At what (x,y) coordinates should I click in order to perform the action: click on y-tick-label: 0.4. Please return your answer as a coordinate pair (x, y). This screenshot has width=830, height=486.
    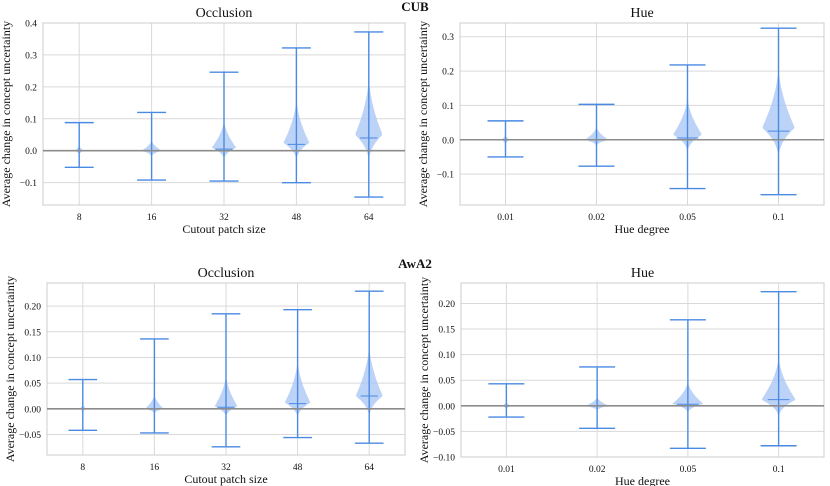
    Looking at the image, I should click on (31, 25).